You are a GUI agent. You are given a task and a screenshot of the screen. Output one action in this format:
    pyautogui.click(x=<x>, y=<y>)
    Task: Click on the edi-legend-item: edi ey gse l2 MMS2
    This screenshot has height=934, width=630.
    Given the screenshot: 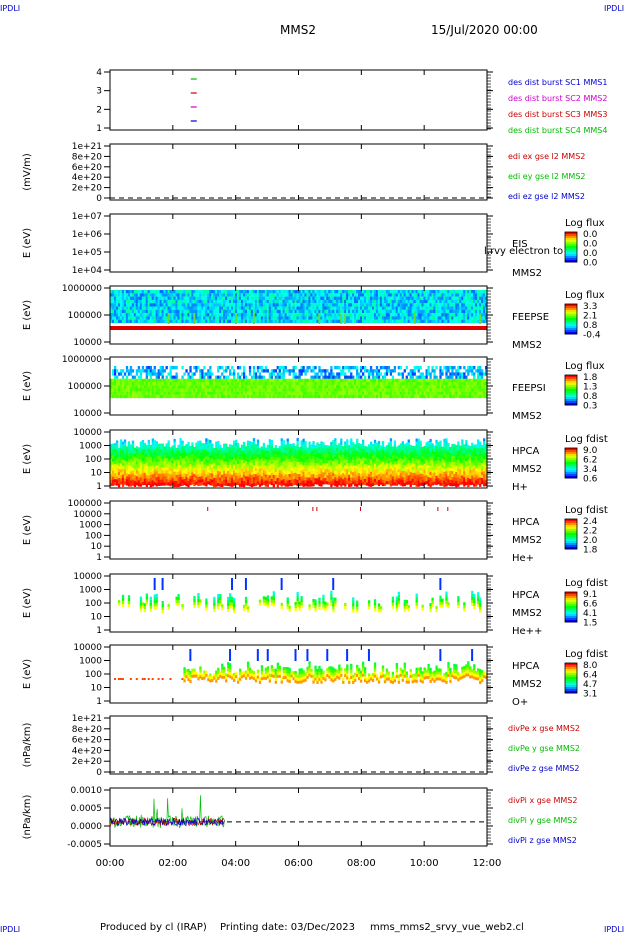 What is the action you would take?
    pyautogui.click(x=547, y=176)
    